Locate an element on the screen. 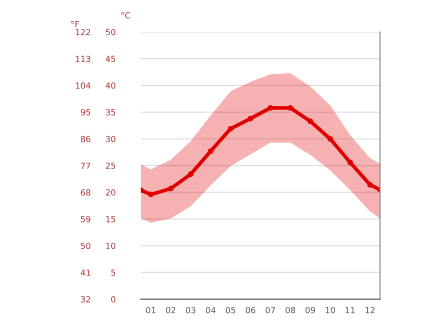 Image resolution: width=427 pixels, height=320 pixels. y2-tick-label: 86 is located at coordinates (85, 139).